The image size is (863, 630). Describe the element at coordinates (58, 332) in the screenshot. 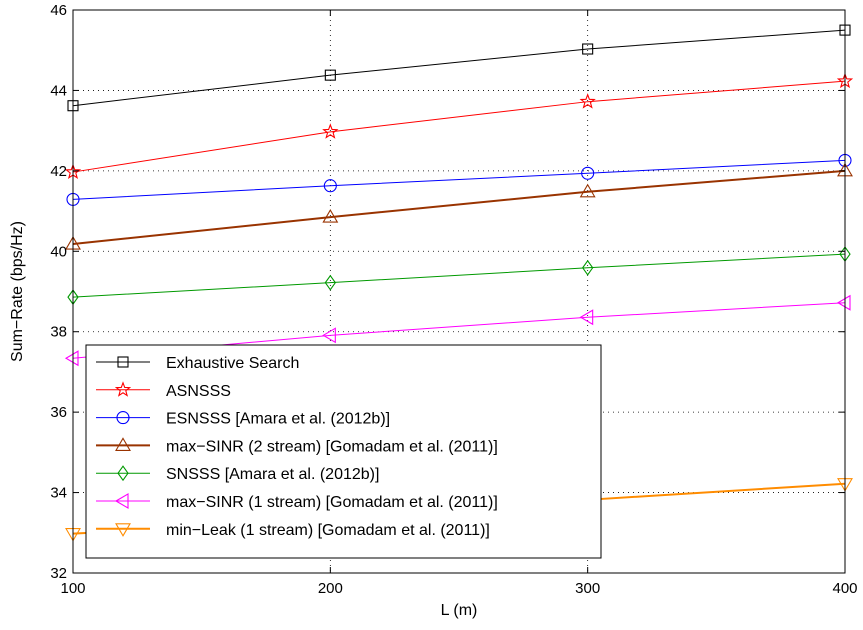

I see `y-tick-label: 38` at that location.